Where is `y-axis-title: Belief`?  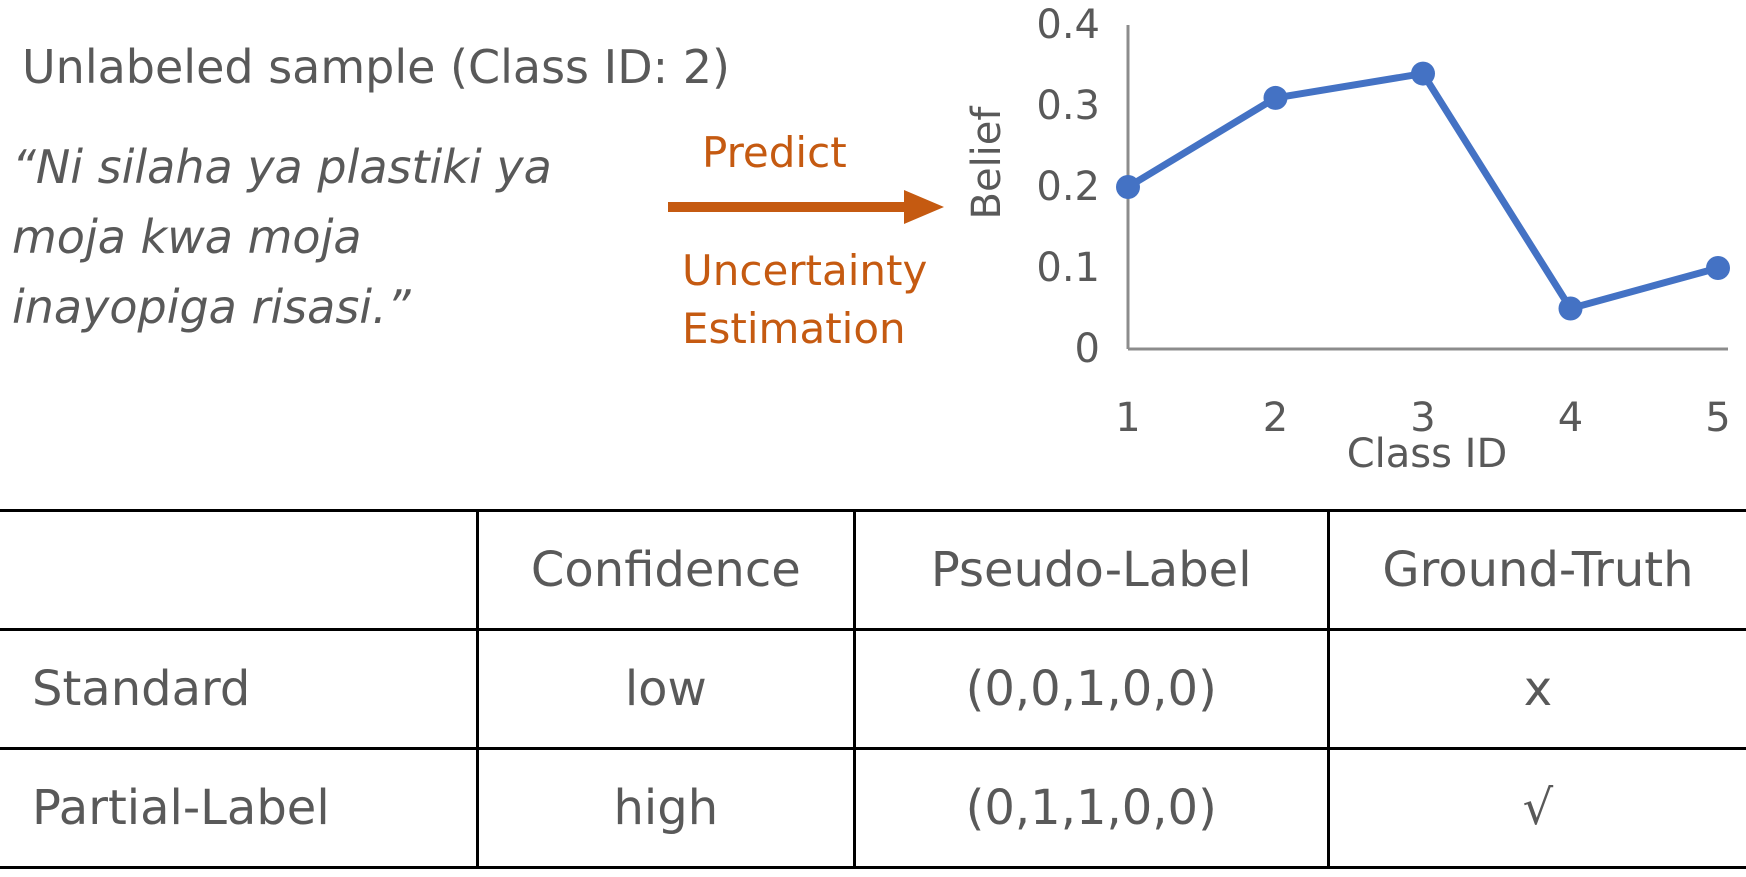 y-axis-title: Belief is located at coordinates (987, 163).